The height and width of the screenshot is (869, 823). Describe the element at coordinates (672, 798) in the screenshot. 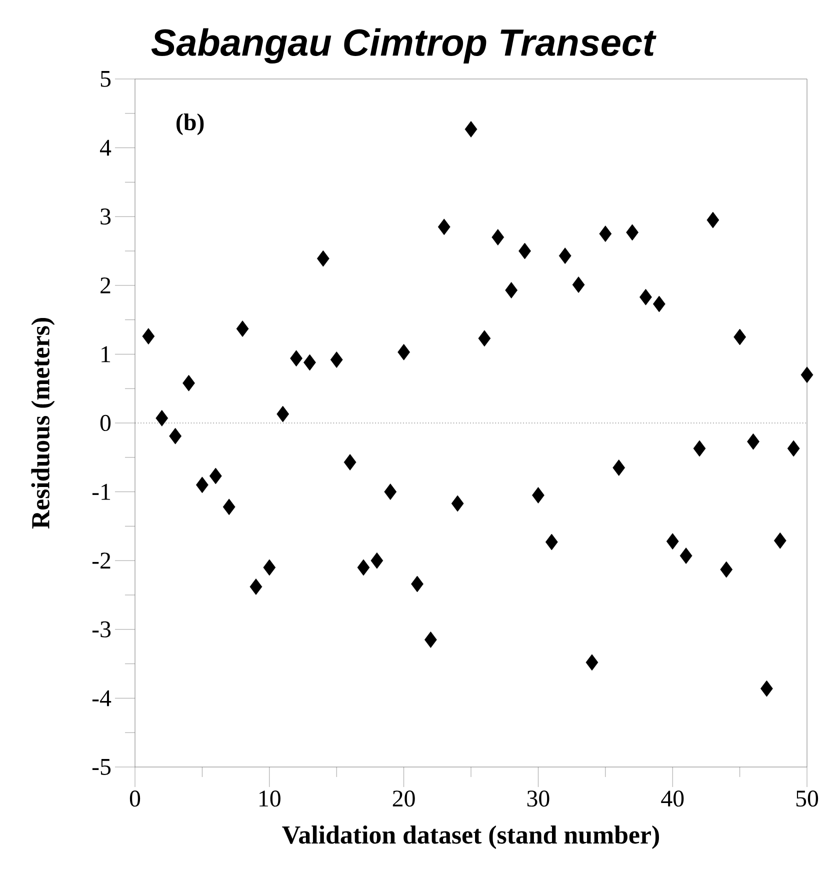

I see `x-tick-label: 40` at that location.